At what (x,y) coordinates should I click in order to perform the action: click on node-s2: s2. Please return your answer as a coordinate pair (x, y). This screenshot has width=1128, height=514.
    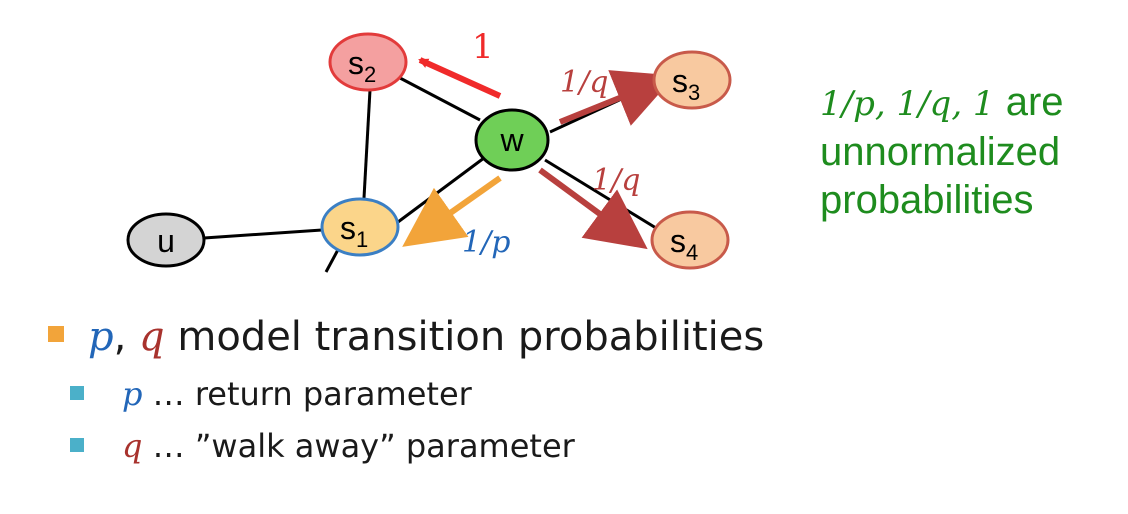
    Looking at the image, I should click on (368, 62).